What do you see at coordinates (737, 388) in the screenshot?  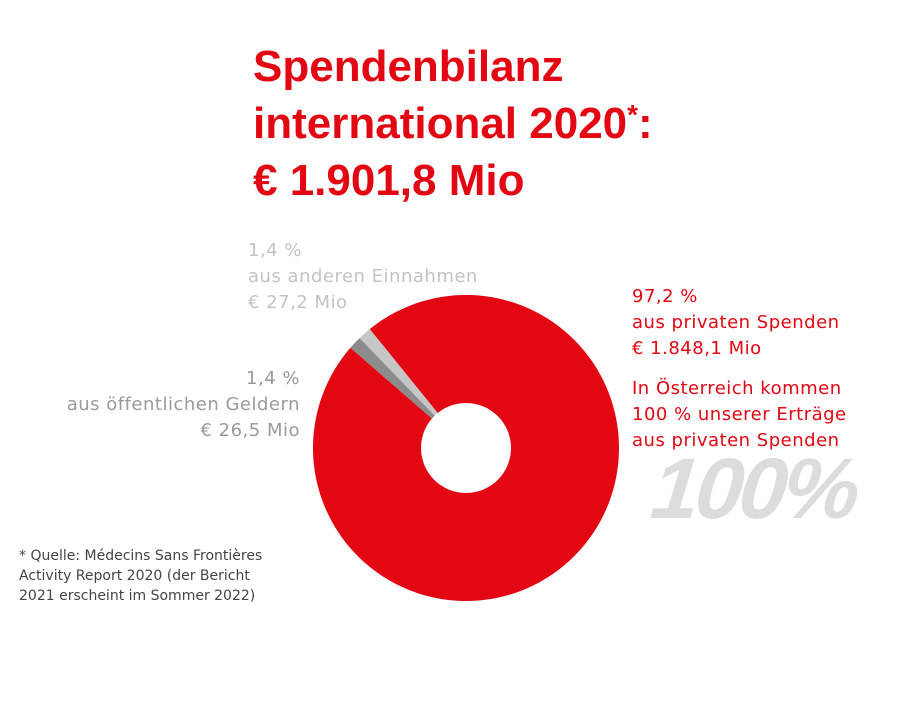 I see `austria-note-line-1: In Österreich kommen` at bounding box center [737, 388].